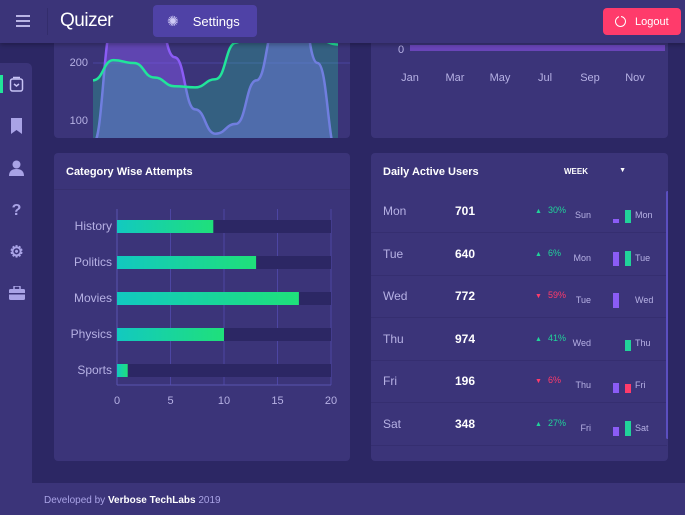 Image resolution: width=685 pixels, height=515 pixels. I want to click on menu-icon, so click(23, 21).